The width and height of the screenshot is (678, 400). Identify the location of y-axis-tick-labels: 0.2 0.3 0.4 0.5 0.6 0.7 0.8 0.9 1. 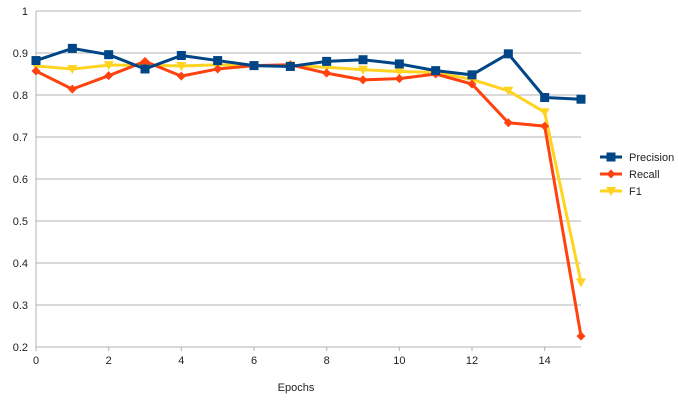
(20, 180).